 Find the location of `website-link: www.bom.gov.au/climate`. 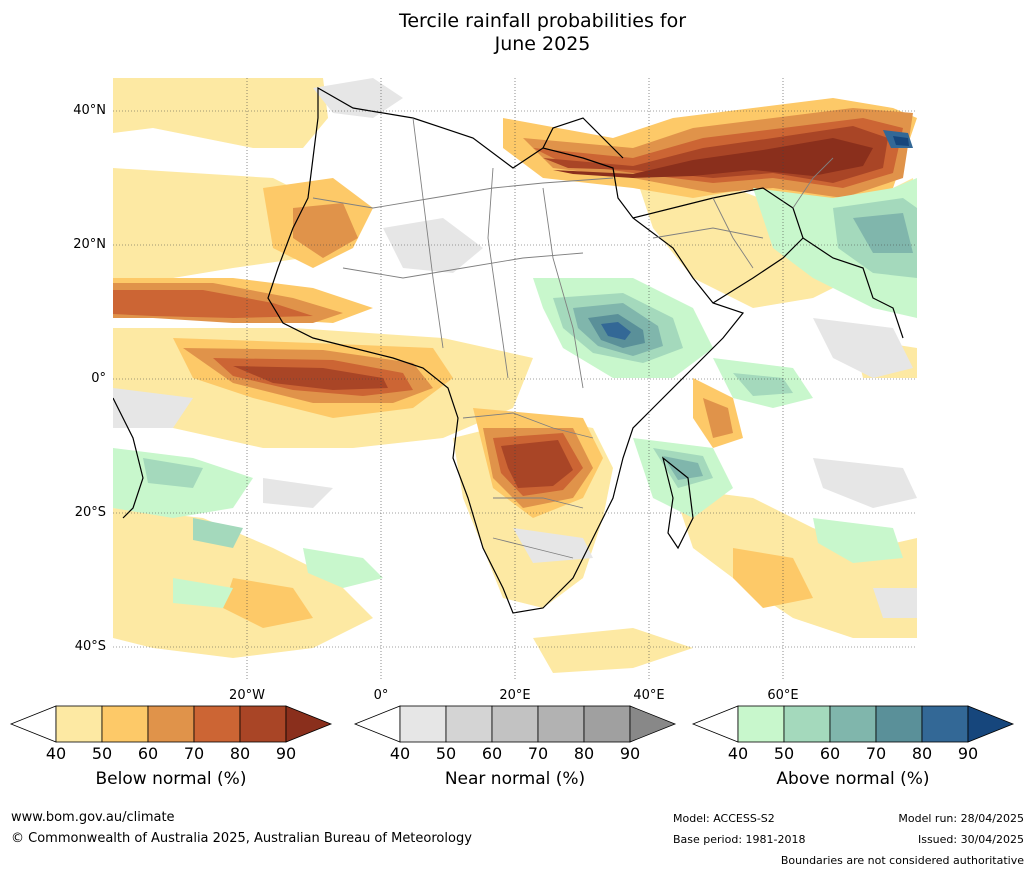

website-link: www.bom.gov.au/climate is located at coordinates (93, 817).